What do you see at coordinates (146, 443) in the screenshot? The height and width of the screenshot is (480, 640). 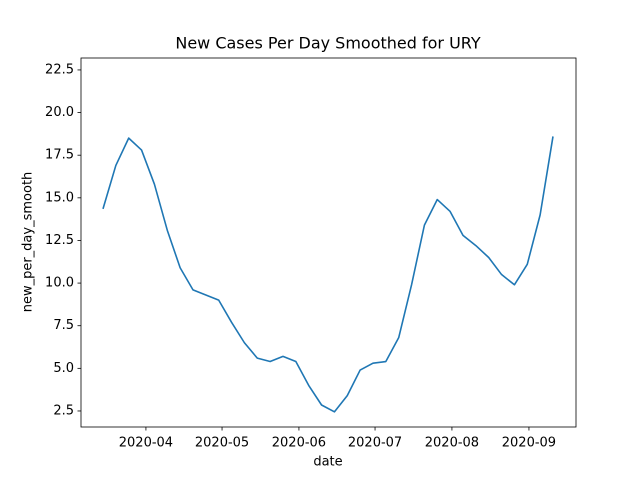 I see `x-tick-label: 2020-04` at bounding box center [146, 443].